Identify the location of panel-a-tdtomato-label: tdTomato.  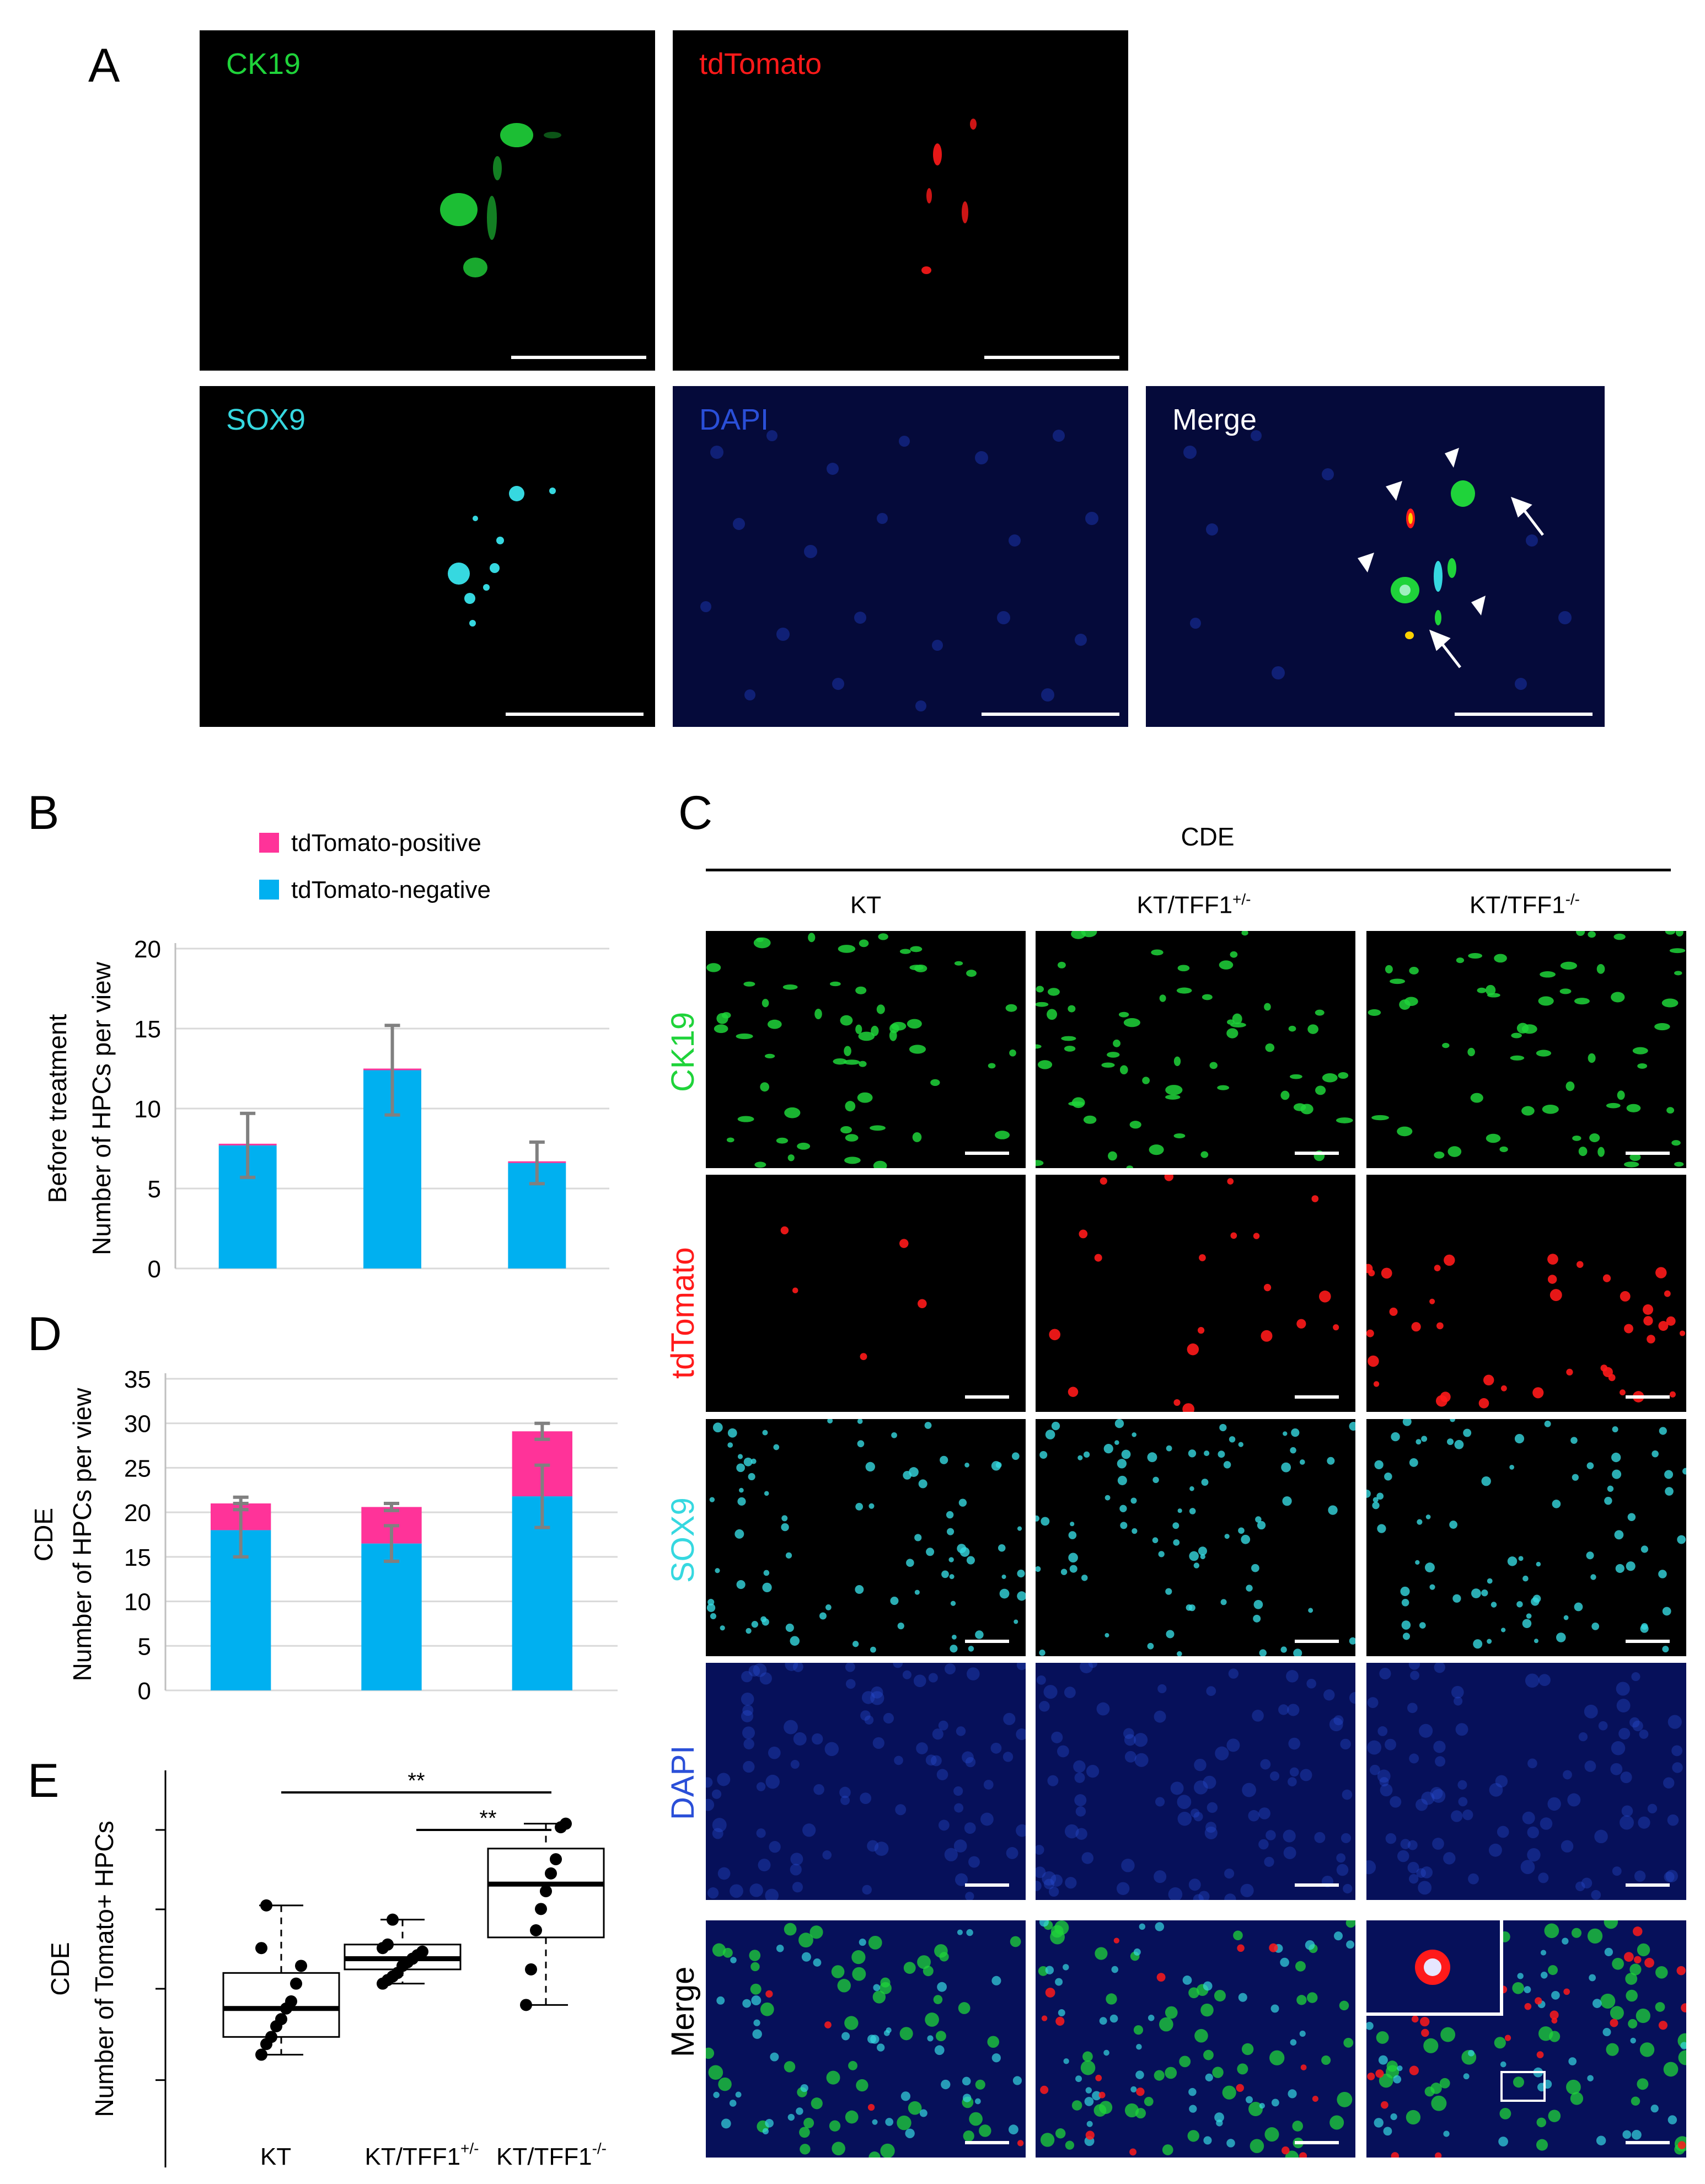
(761, 64).